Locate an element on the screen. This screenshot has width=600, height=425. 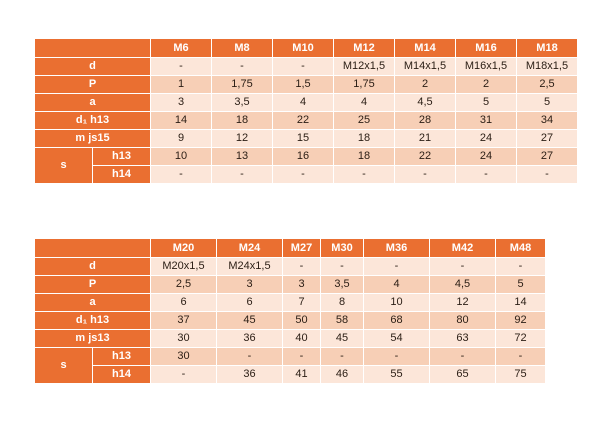
table-cell: 3,5 is located at coordinates (342, 284).